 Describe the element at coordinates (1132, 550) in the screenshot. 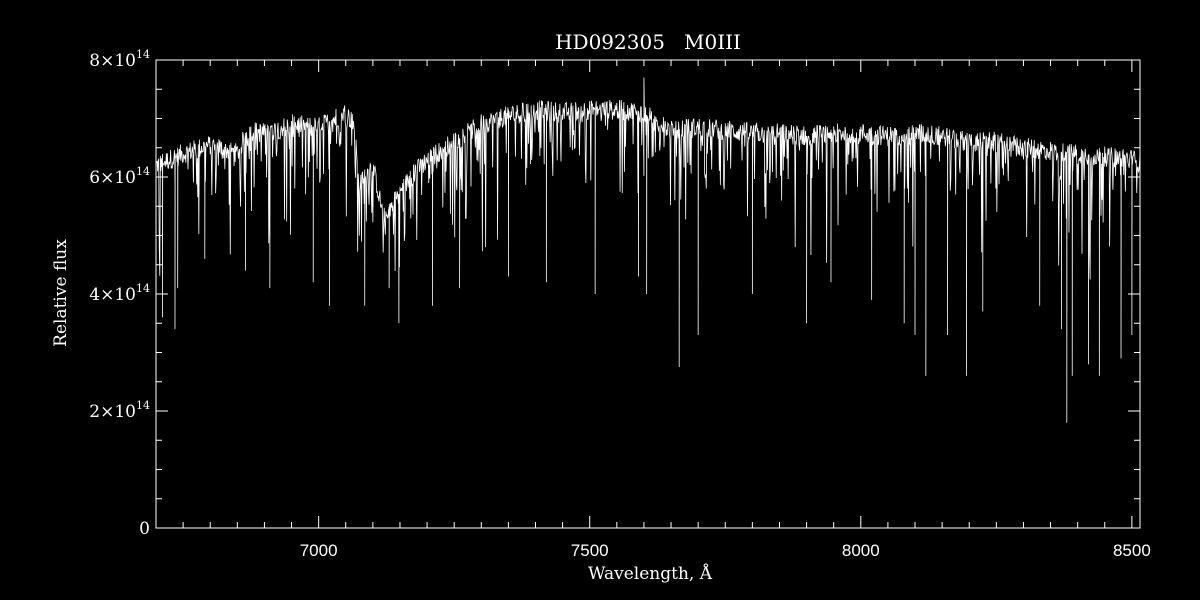

I see `x-tick-label: 8500` at that location.